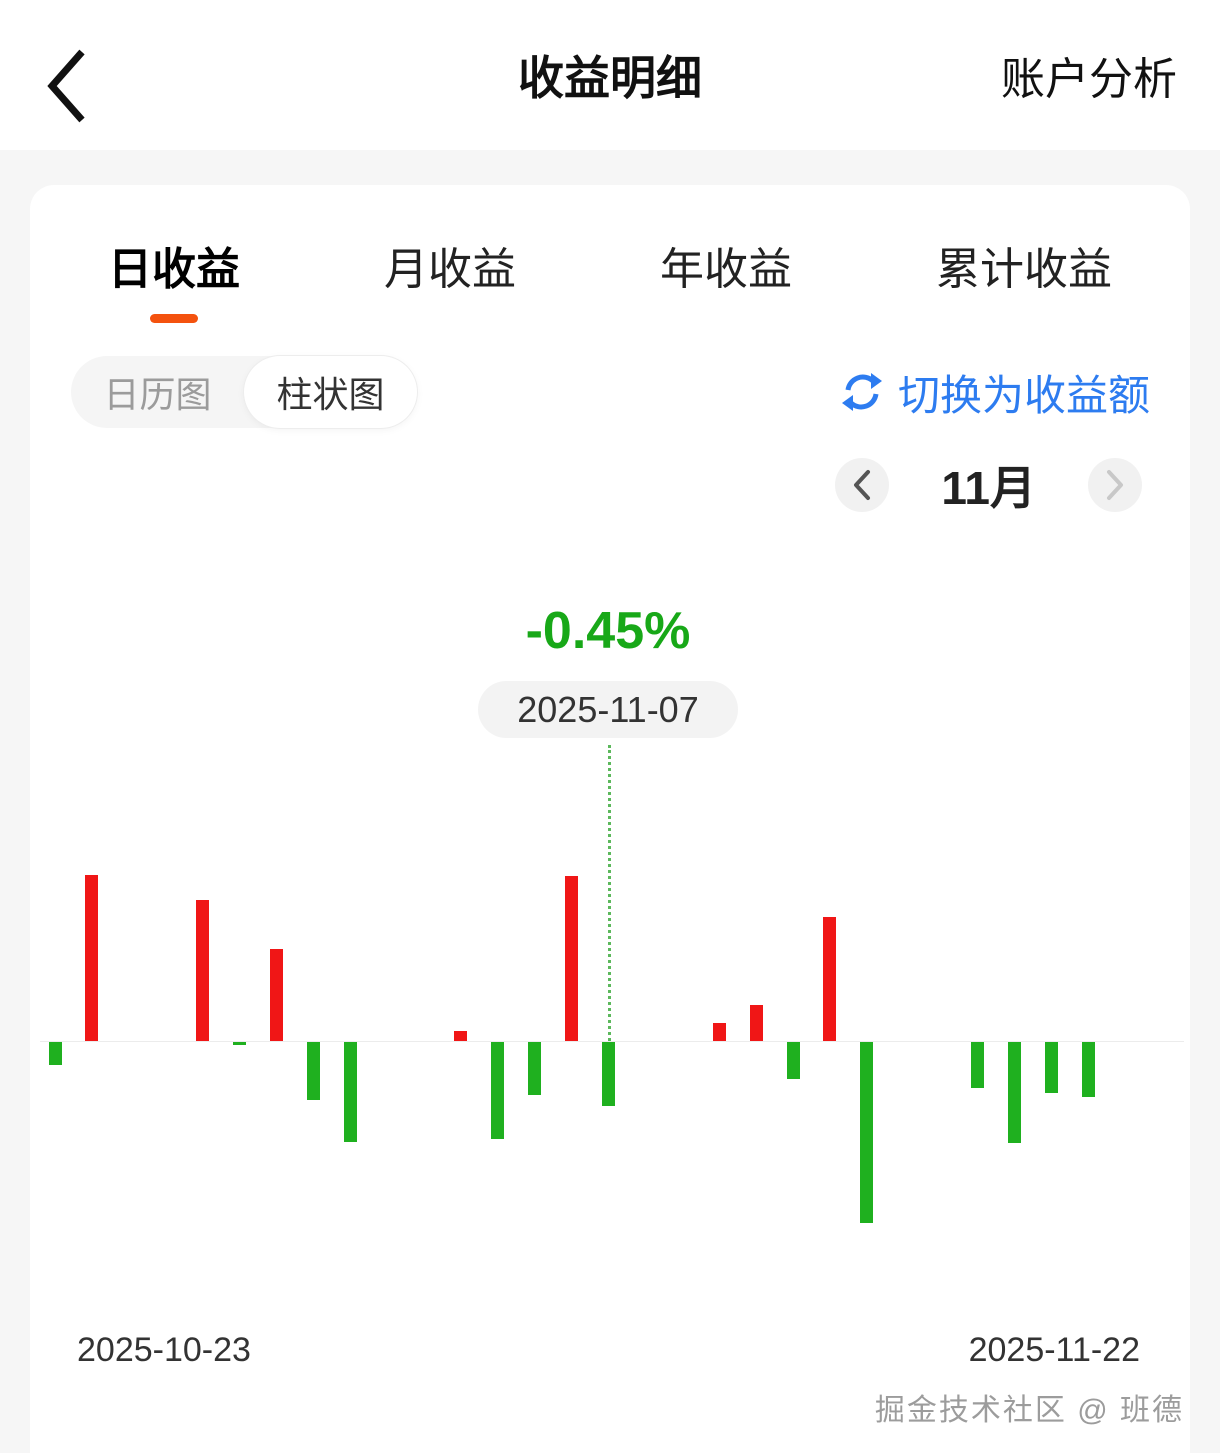  Describe the element at coordinates (174, 278) in the screenshot. I see `tab-daily-income: 日收益` at that location.